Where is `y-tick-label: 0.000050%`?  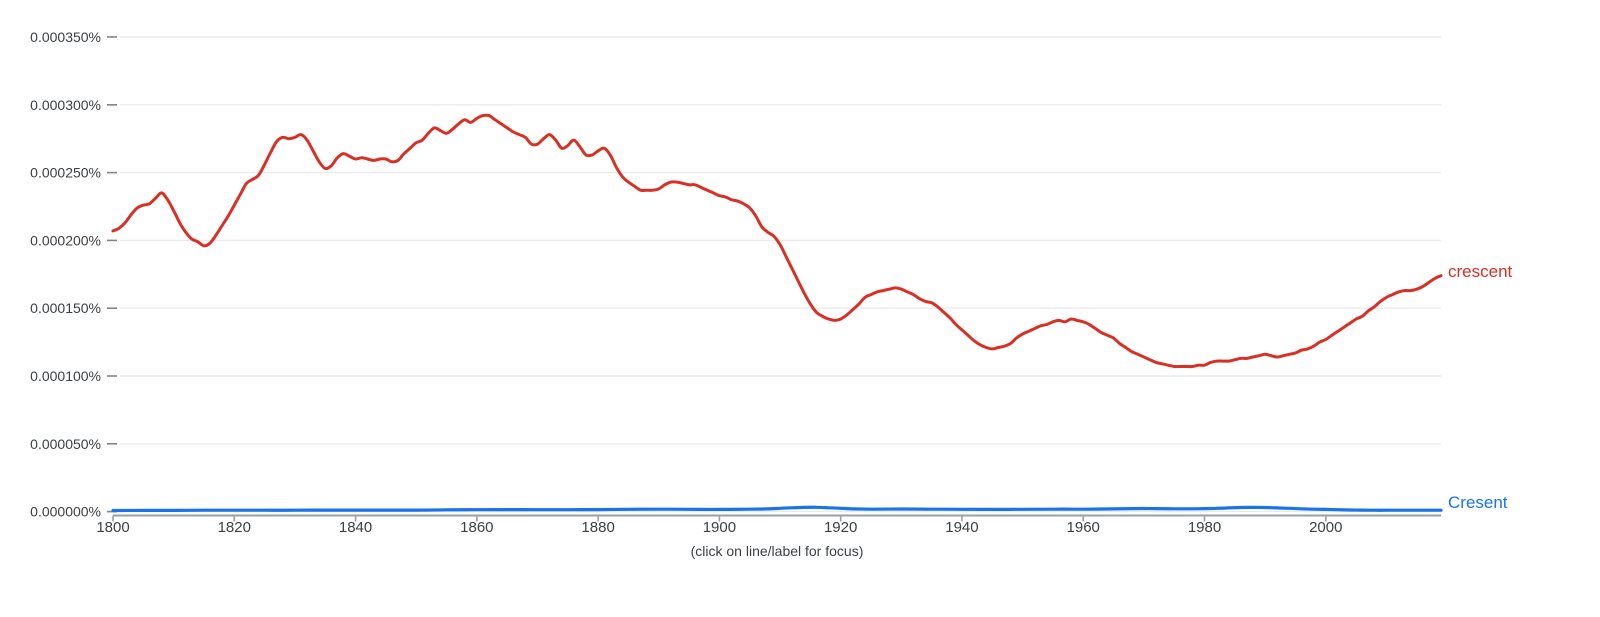 y-tick-label: 0.000050% is located at coordinates (65, 444).